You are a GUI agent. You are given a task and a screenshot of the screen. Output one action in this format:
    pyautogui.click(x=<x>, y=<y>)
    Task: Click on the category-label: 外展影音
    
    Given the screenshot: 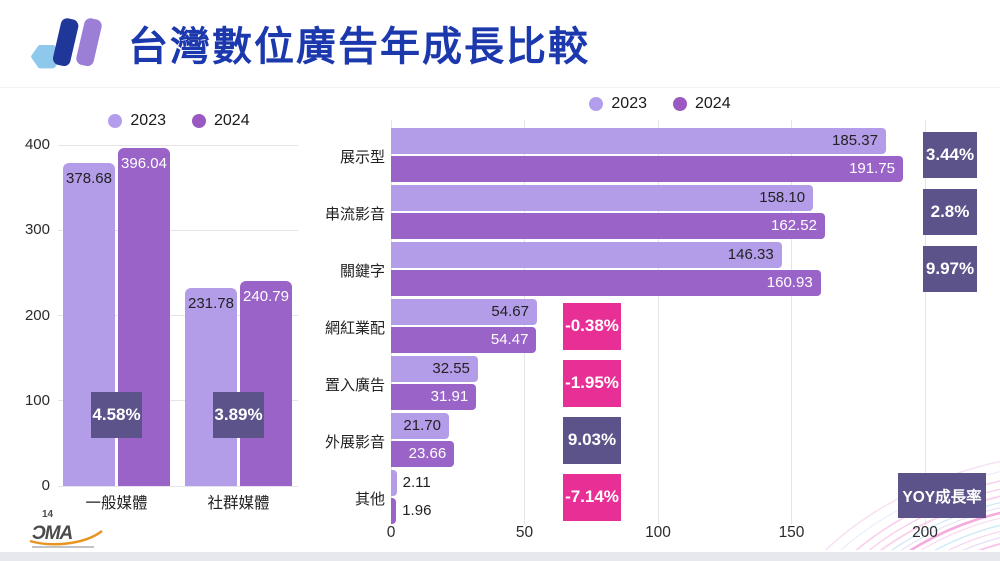 What is the action you would take?
    pyautogui.click(x=354, y=442)
    